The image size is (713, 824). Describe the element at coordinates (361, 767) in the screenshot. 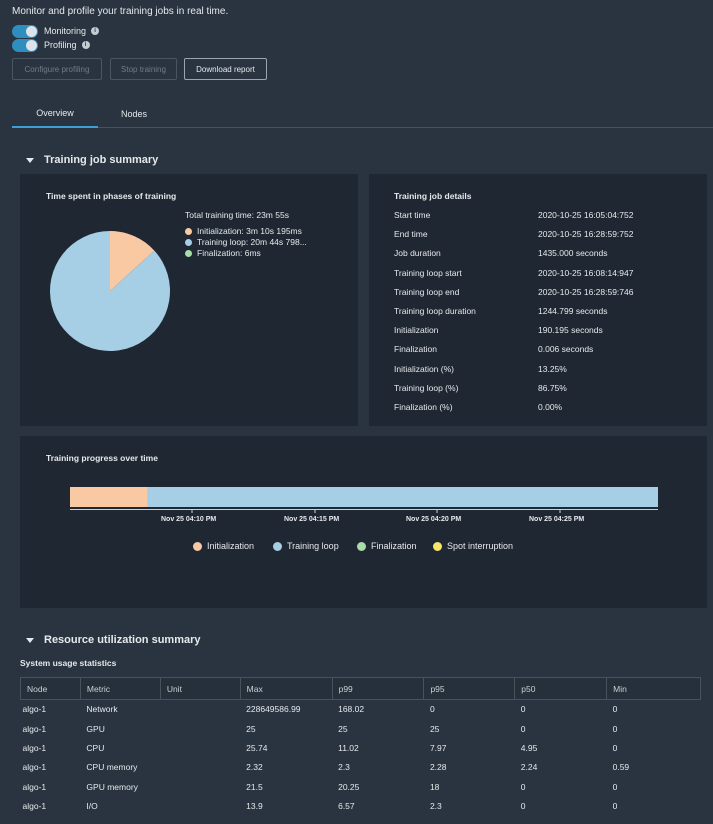

I see `table-row: algo-1 CPU memory 2.32 2.3 2.28 2.24 0.59` at that location.